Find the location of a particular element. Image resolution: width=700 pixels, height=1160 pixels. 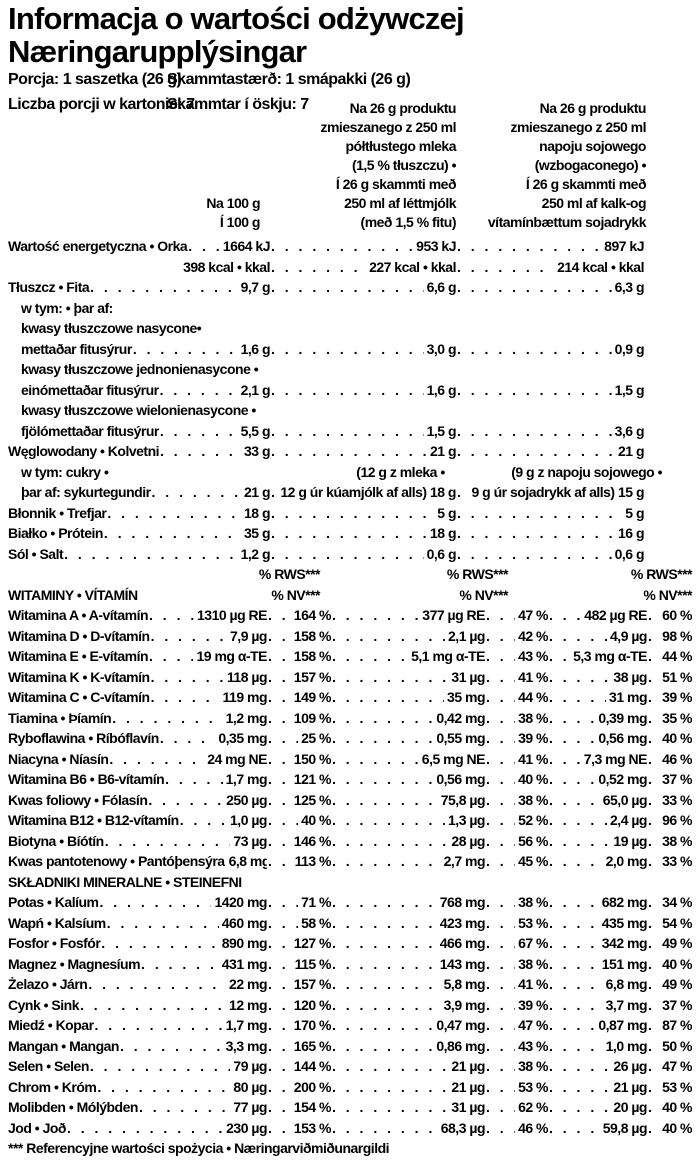

table-row: Węglowodany • Kolvetni 33 g 21 g 21 g is located at coordinates (350, 451).